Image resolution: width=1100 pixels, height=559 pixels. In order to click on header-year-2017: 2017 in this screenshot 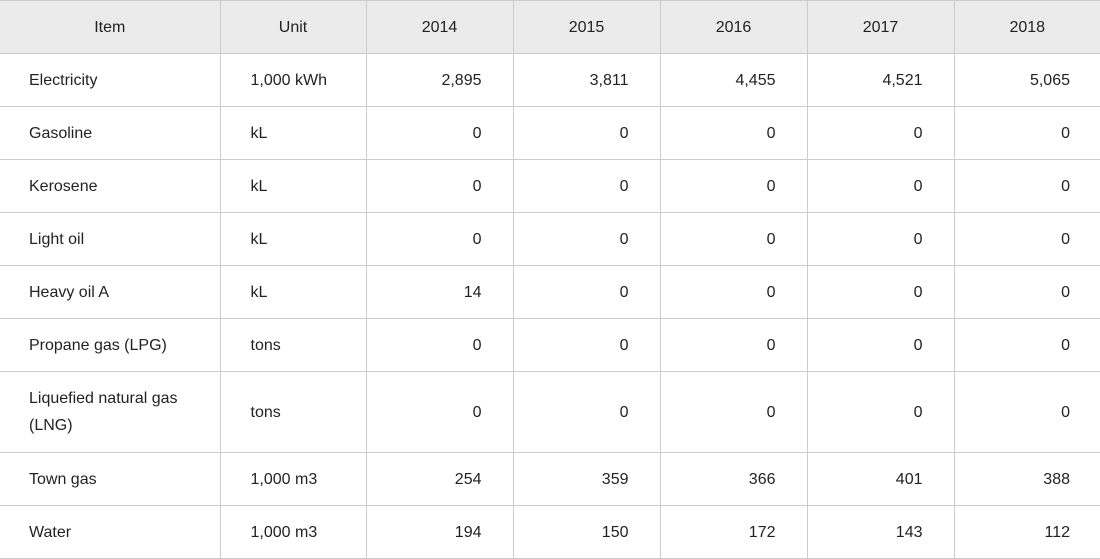, I will do `click(880, 27)`.